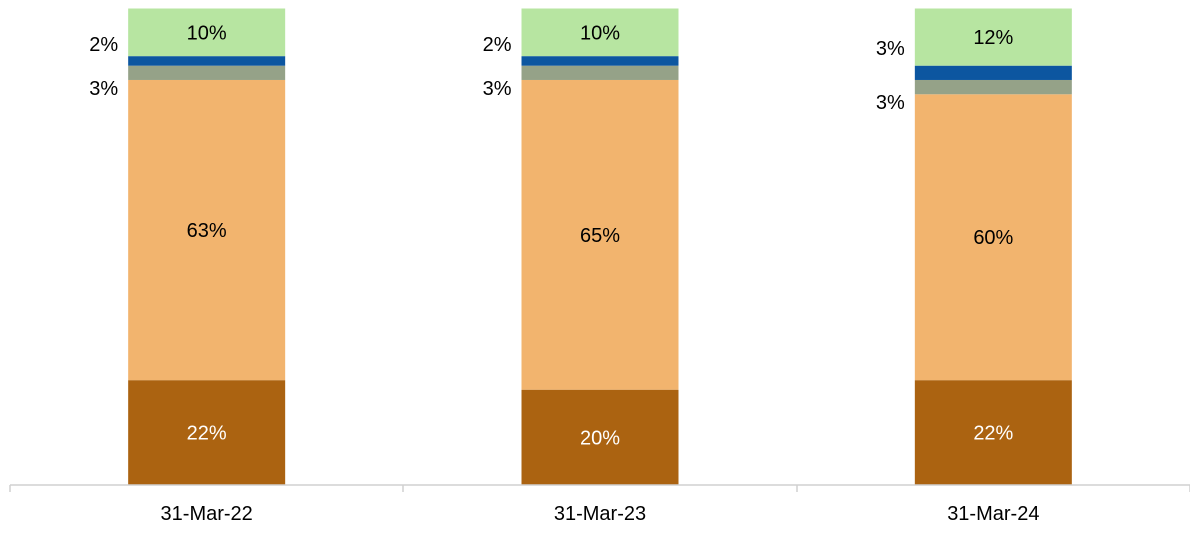 The height and width of the screenshot is (533, 1190). Describe the element at coordinates (207, 514) in the screenshot. I see `x-tick-label: 31-Mar-22` at that location.